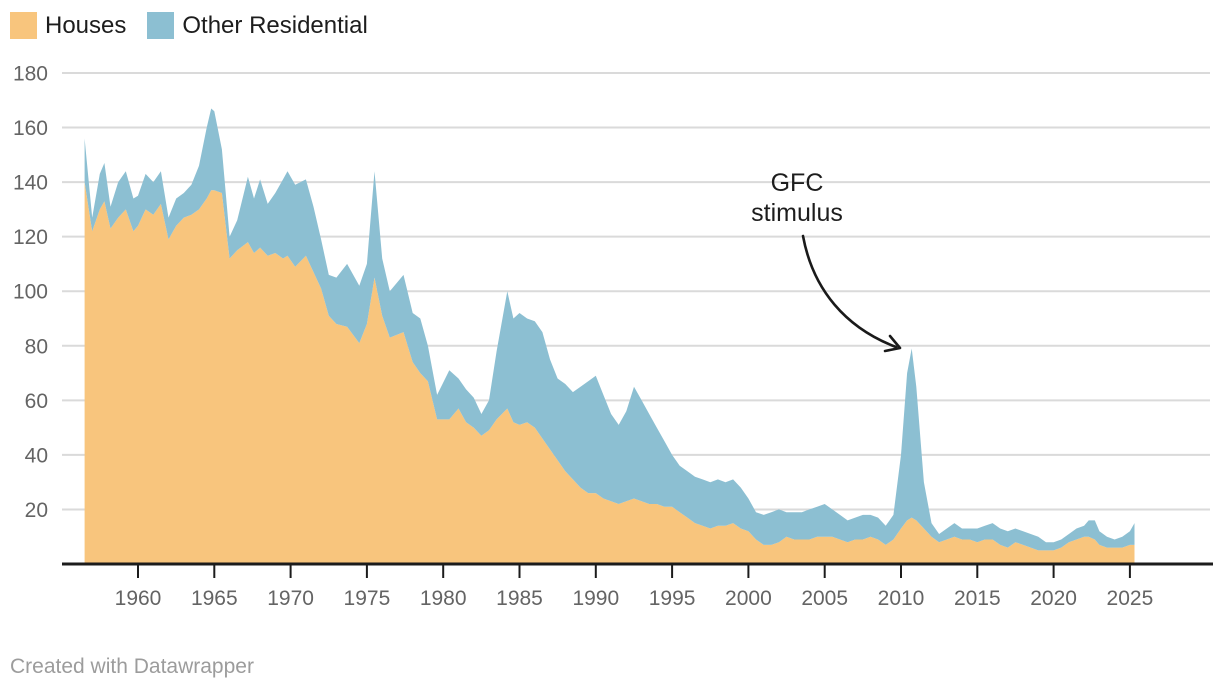  I want to click on legend-item-other-residential: Other Residential, so click(257, 25).